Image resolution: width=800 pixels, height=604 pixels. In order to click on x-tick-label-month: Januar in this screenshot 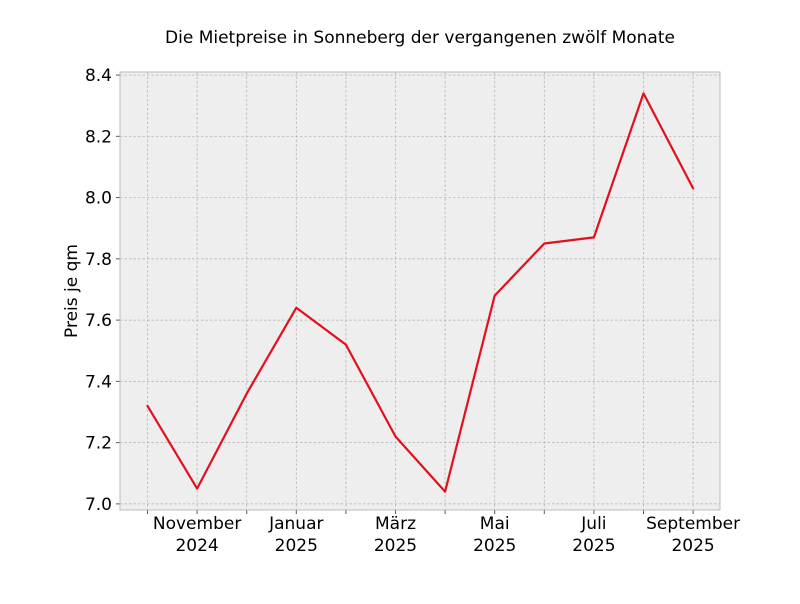, I will do `click(295, 524)`.